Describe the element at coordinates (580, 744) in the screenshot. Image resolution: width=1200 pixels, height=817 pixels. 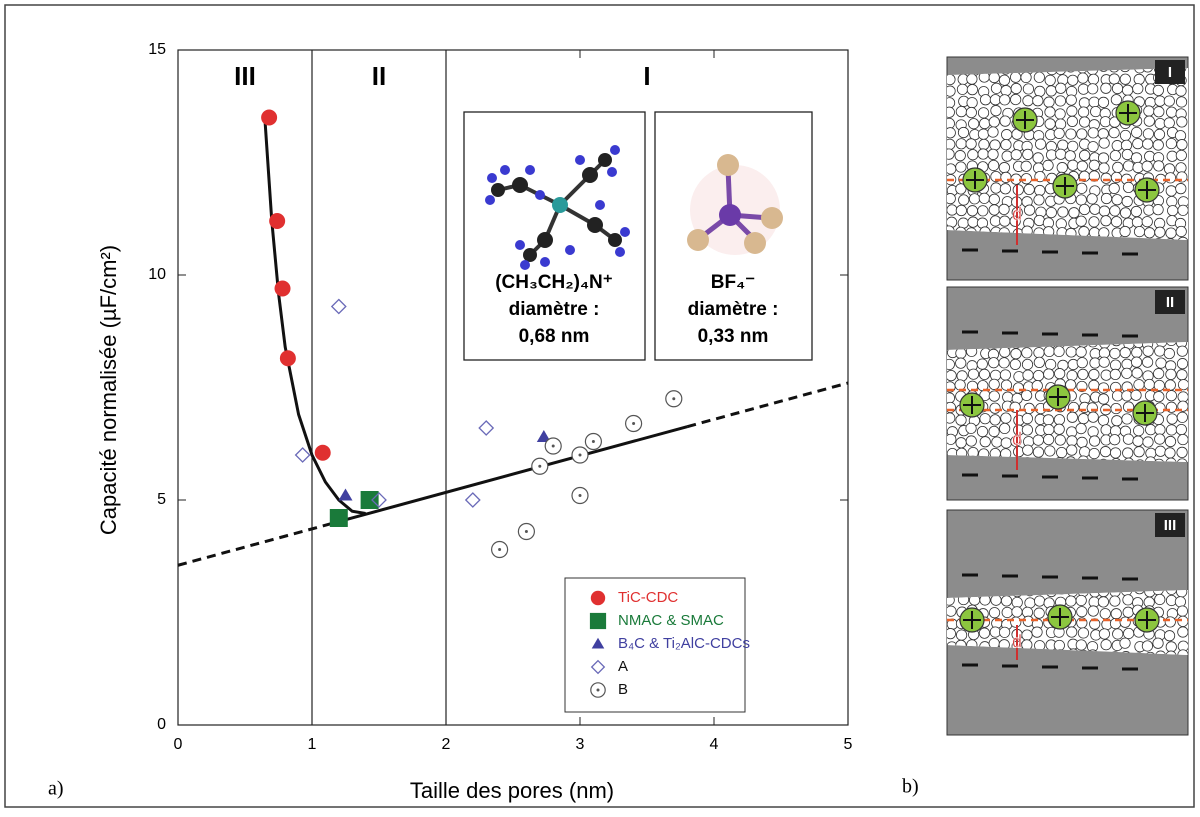
I see `x-tick-label: 3` at that location.